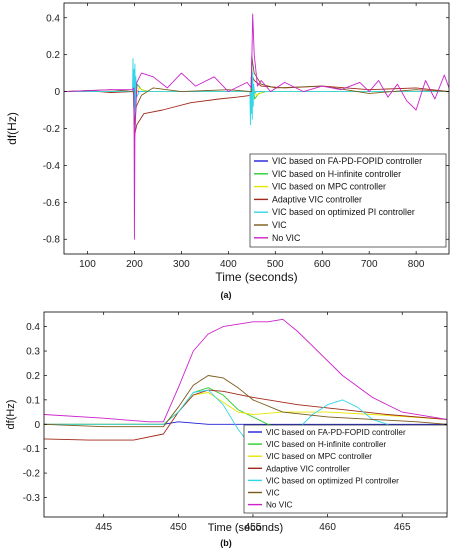  What do you see at coordinates (33, 327) in the screenshot?
I see `y-tick-label-7: 0.4` at bounding box center [33, 327].